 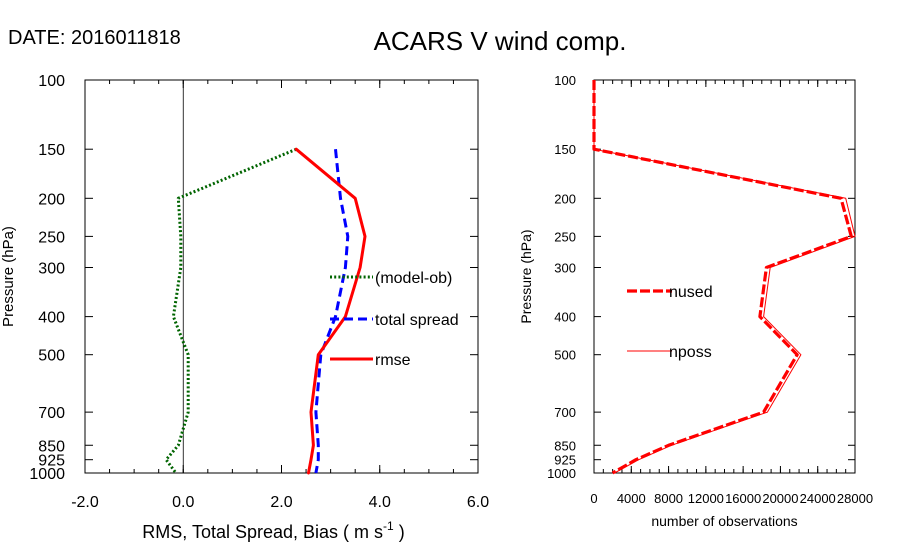 I want to click on x-tick-label: 6.0, so click(x=478, y=502).